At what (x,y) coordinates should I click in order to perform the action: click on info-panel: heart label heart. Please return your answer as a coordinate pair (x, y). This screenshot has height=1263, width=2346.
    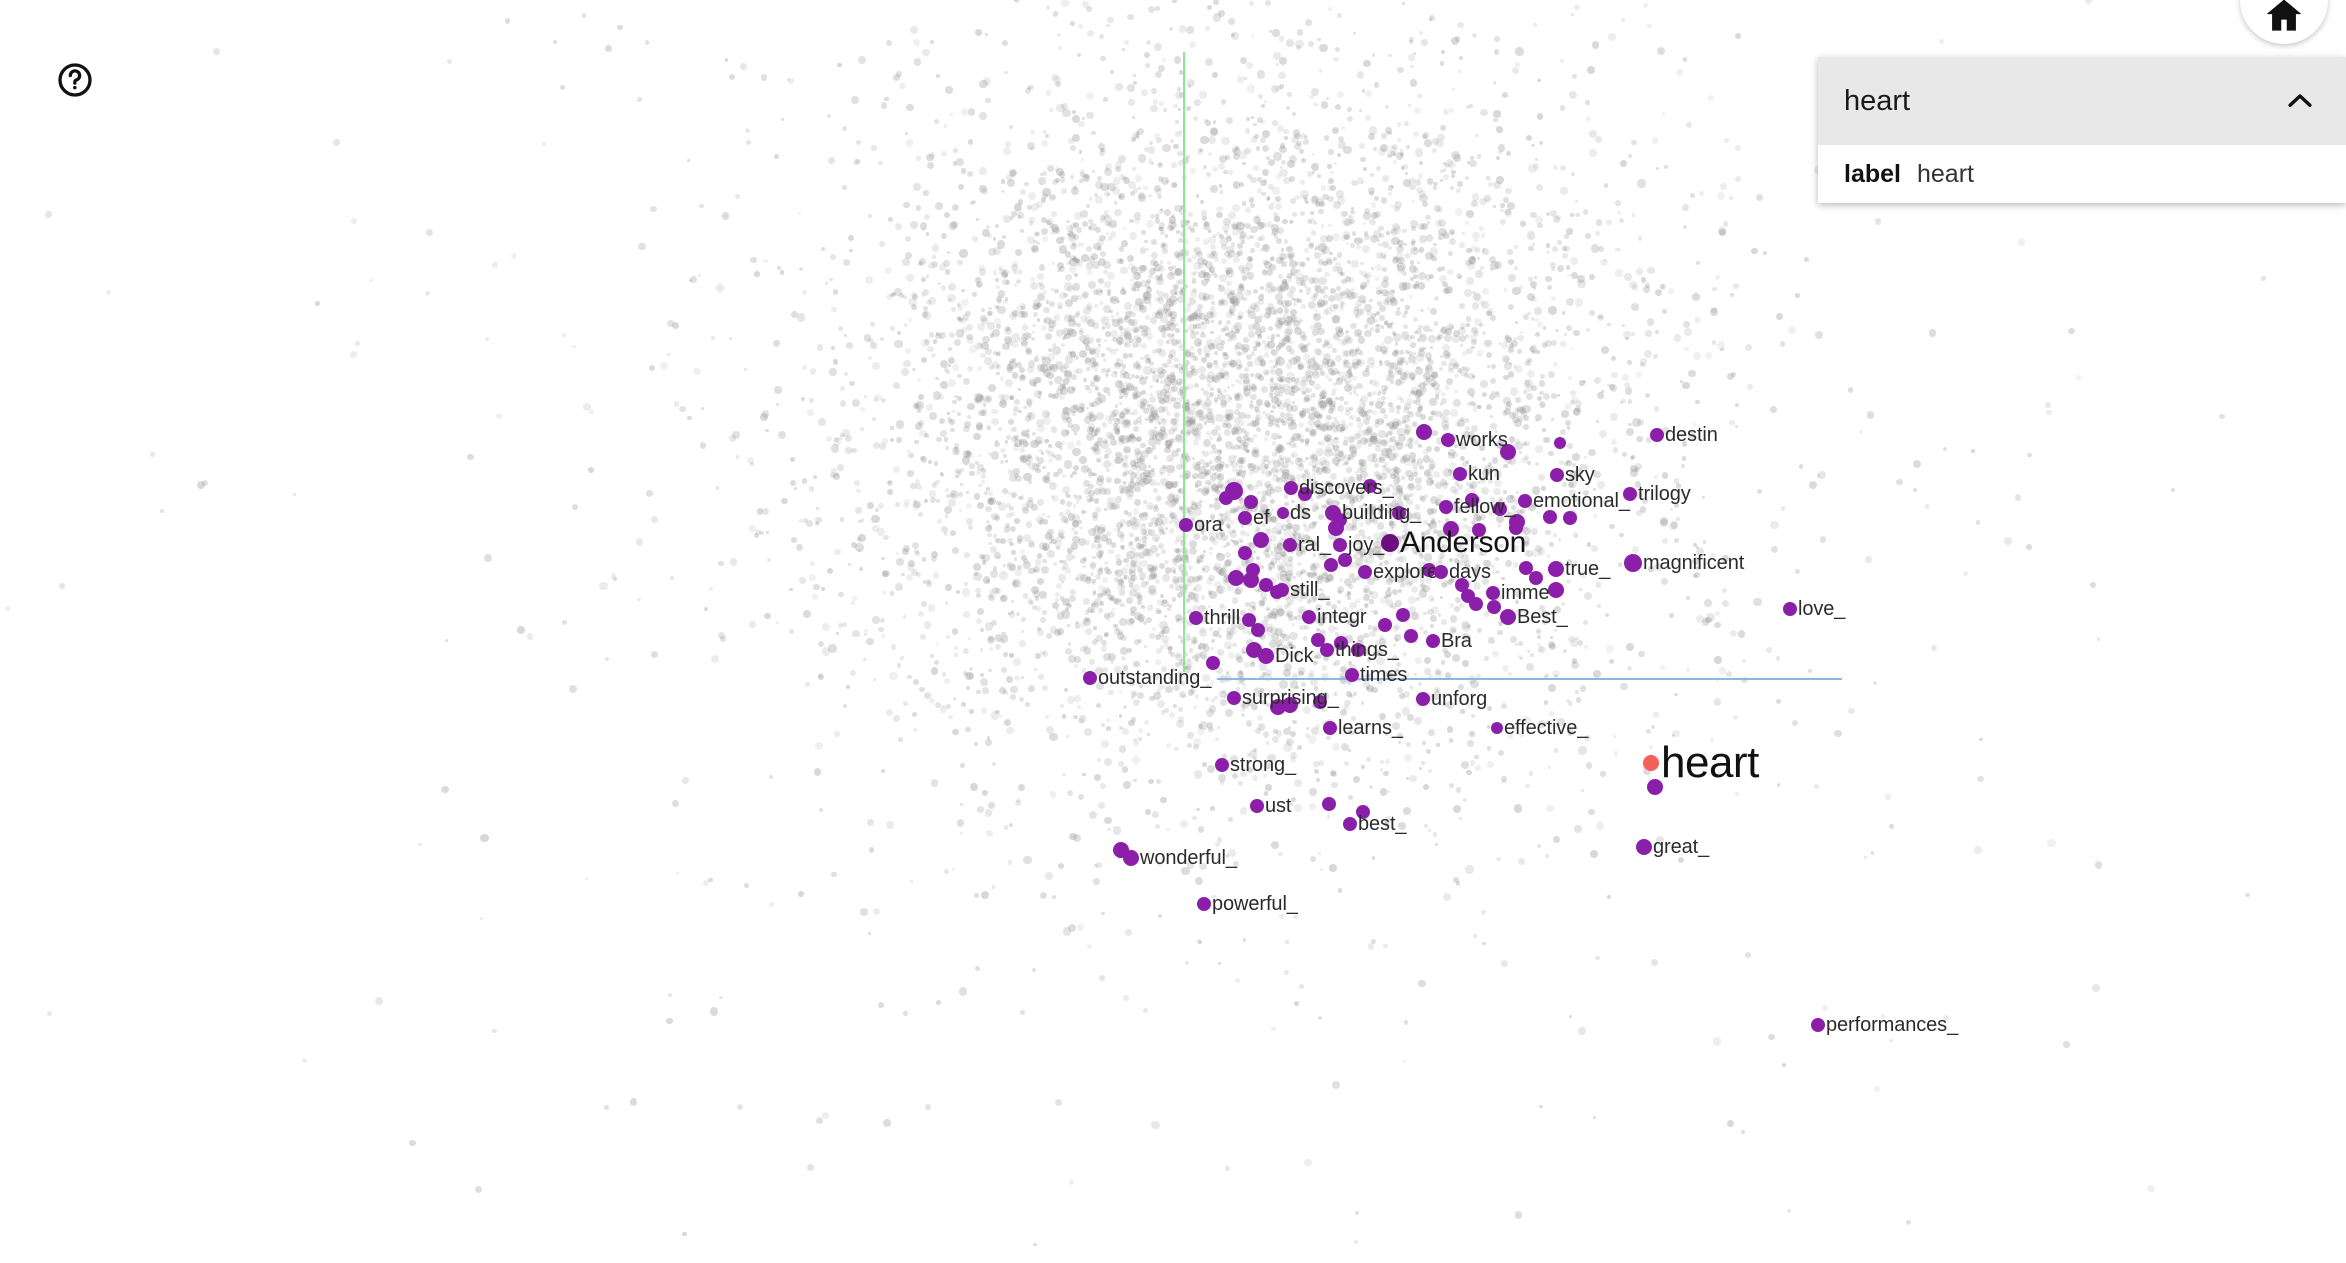
    Looking at the image, I should click on (2082, 130).